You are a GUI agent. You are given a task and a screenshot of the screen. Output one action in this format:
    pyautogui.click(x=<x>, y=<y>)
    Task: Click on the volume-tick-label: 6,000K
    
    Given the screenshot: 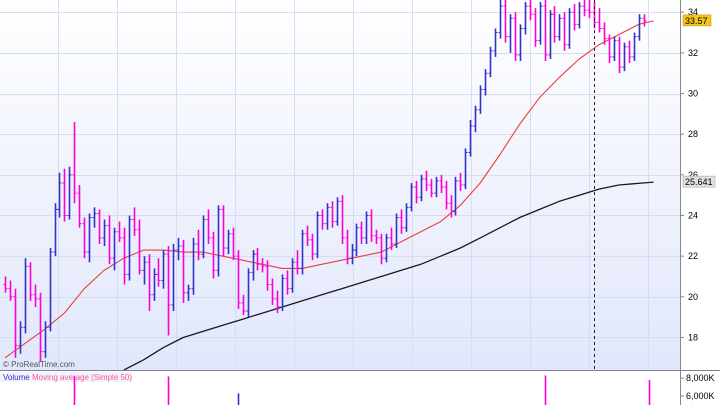 What is the action you would take?
    pyautogui.click(x=700, y=396)
    